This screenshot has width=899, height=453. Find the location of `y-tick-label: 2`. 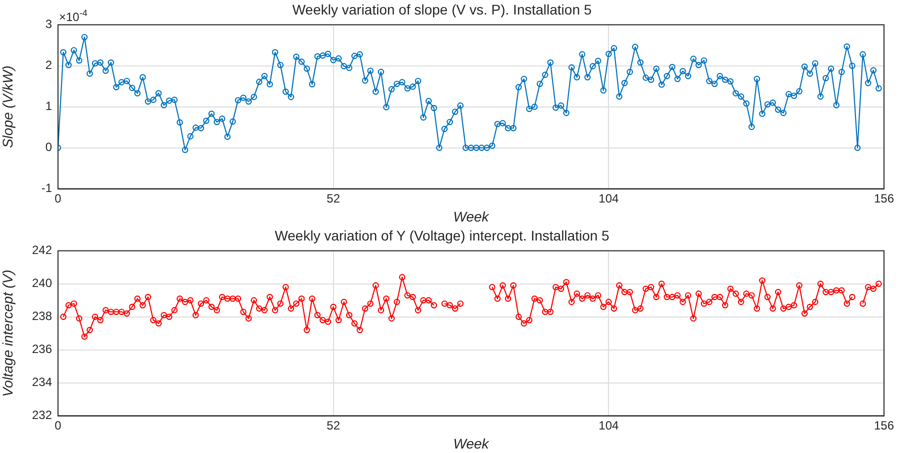

y-tick-label: 2 is located at coordinates (48, 65).